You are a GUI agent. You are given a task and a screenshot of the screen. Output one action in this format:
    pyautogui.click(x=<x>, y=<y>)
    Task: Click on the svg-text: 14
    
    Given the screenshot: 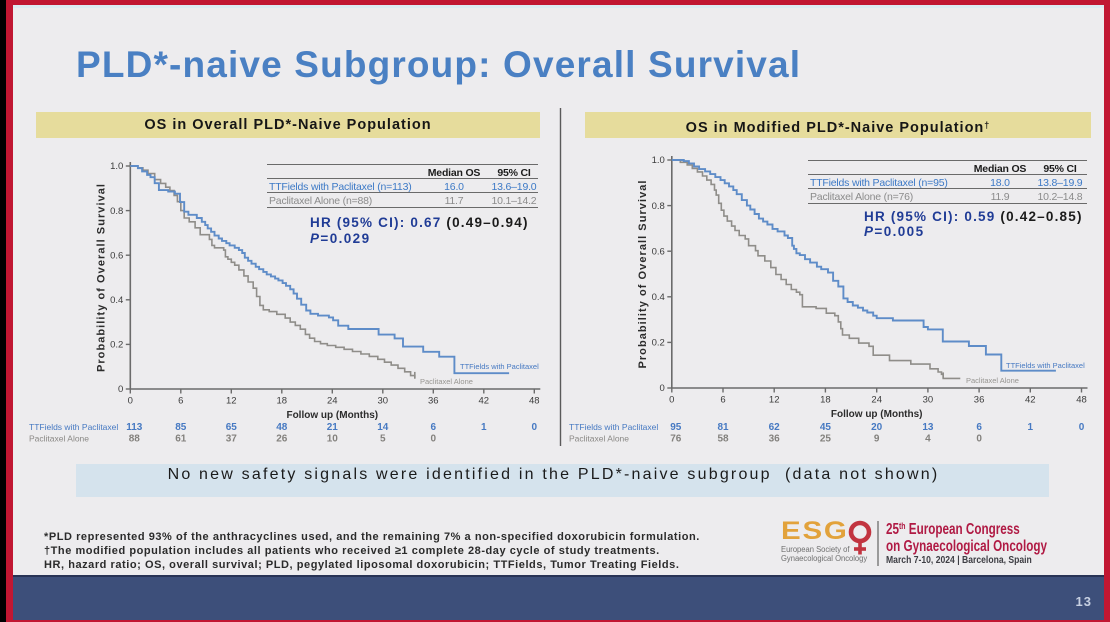 What is the action you would take?
    pyautogui.click(x=383, y=427)
    